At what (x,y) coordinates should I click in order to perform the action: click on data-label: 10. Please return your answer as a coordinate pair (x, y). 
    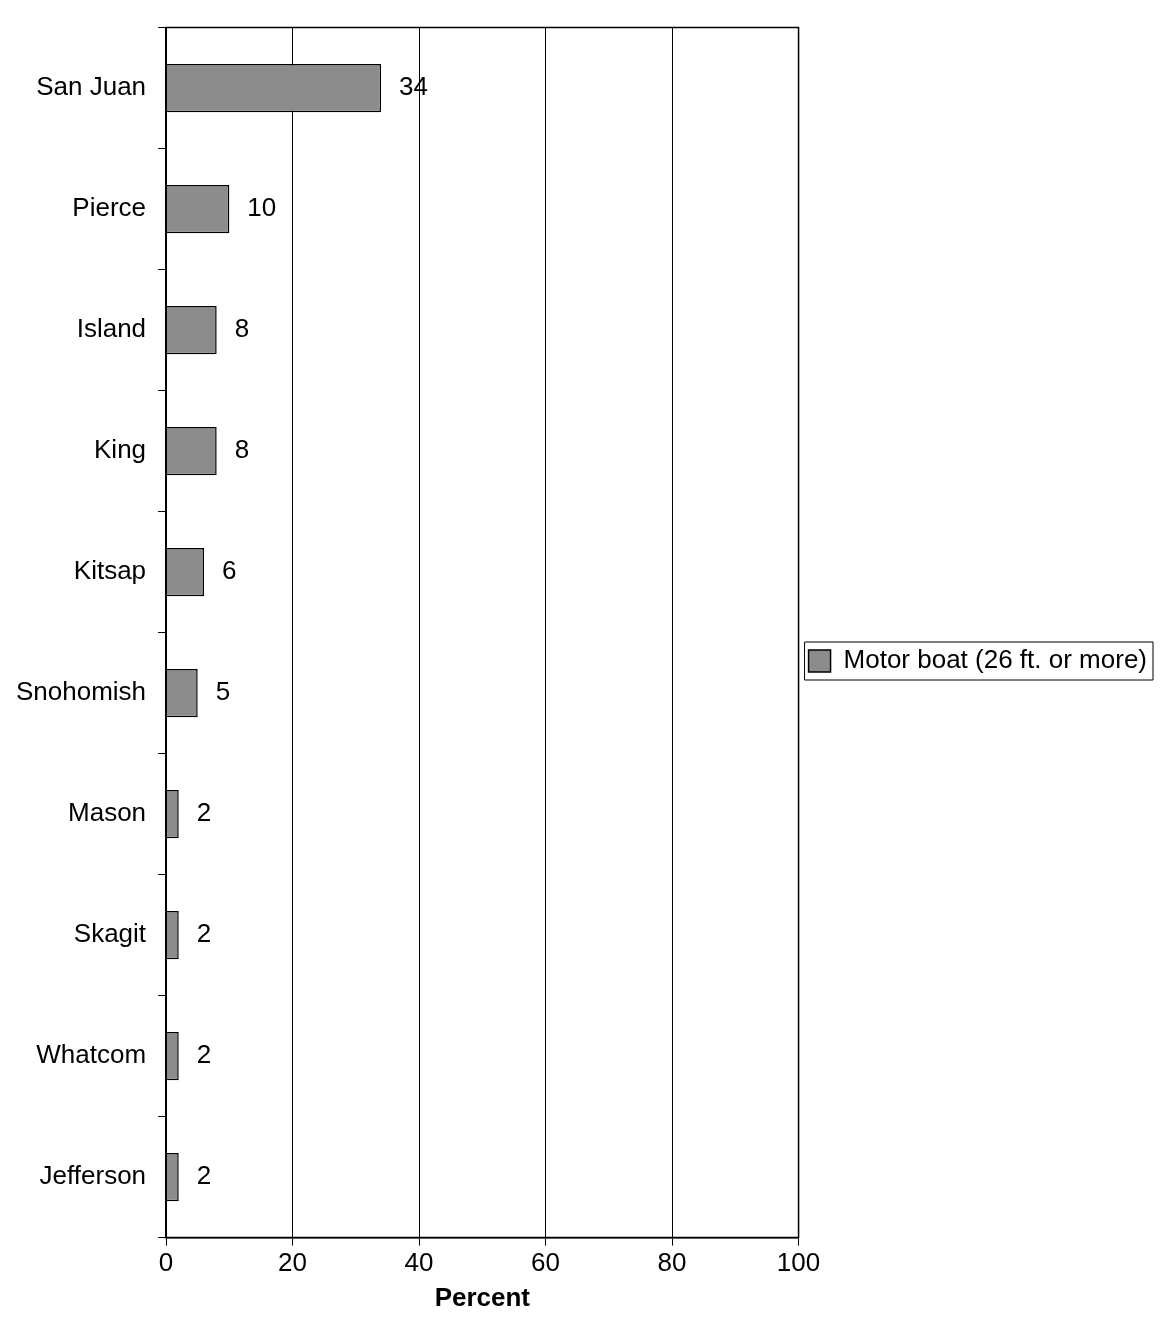
    Looking at the image, I should click on (262, 207).